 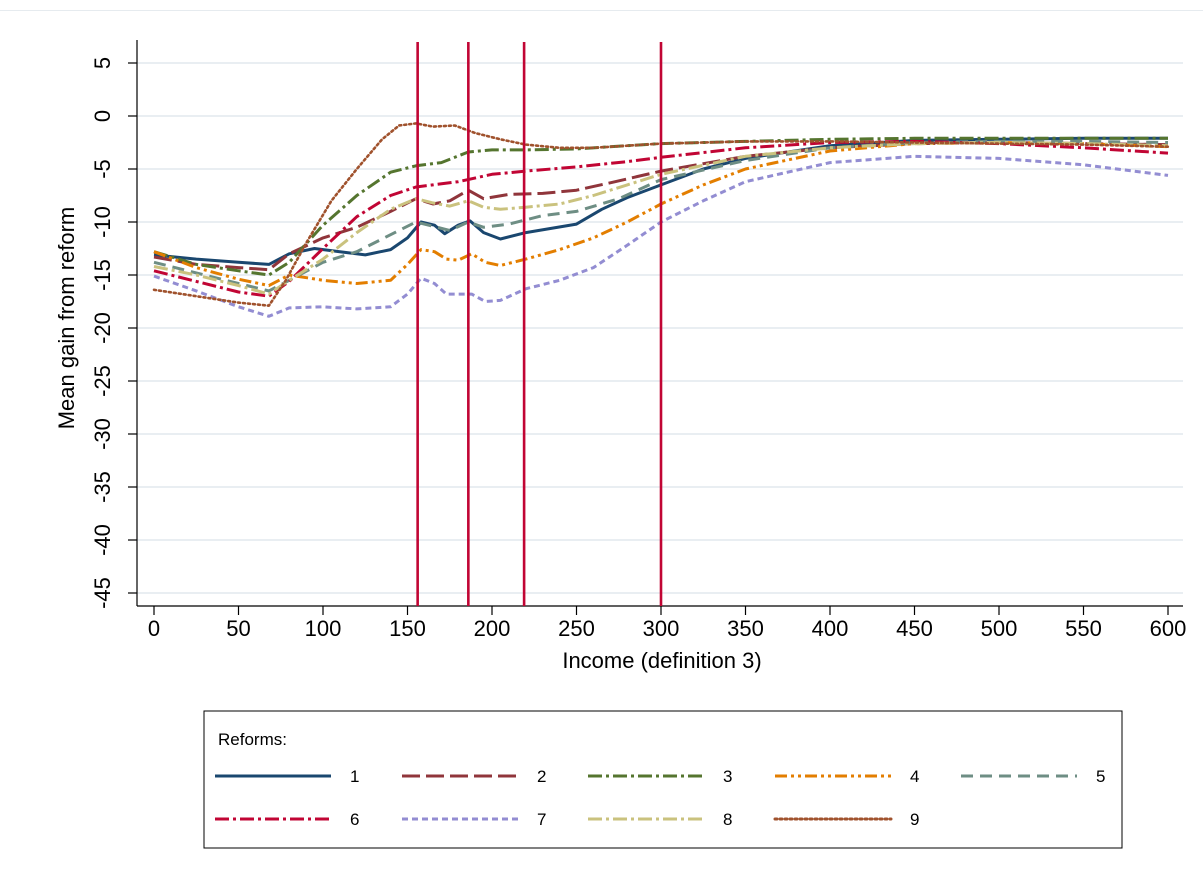 I want to click on x-tick-label: 500, so click(x=999, y=628).